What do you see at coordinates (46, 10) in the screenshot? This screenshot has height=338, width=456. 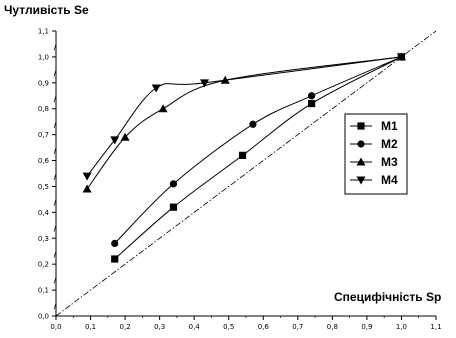 I see `y-axis-title: Чутливість Se` at bounding box center [46, 10].